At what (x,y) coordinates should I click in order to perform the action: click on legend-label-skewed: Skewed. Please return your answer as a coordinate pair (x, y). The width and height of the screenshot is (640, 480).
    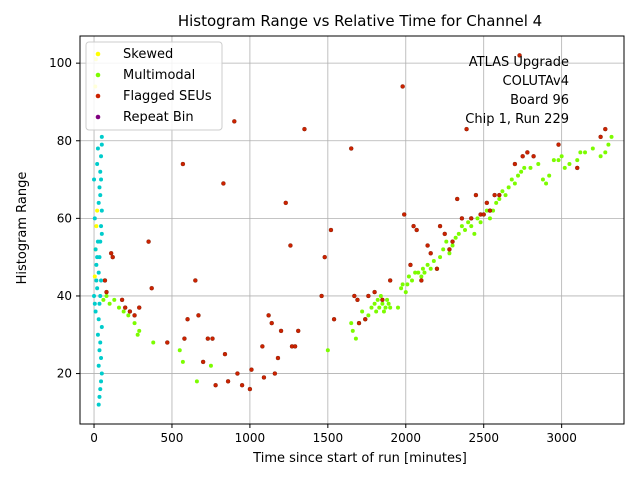
    Looking at the image, I should click on (148, 54).